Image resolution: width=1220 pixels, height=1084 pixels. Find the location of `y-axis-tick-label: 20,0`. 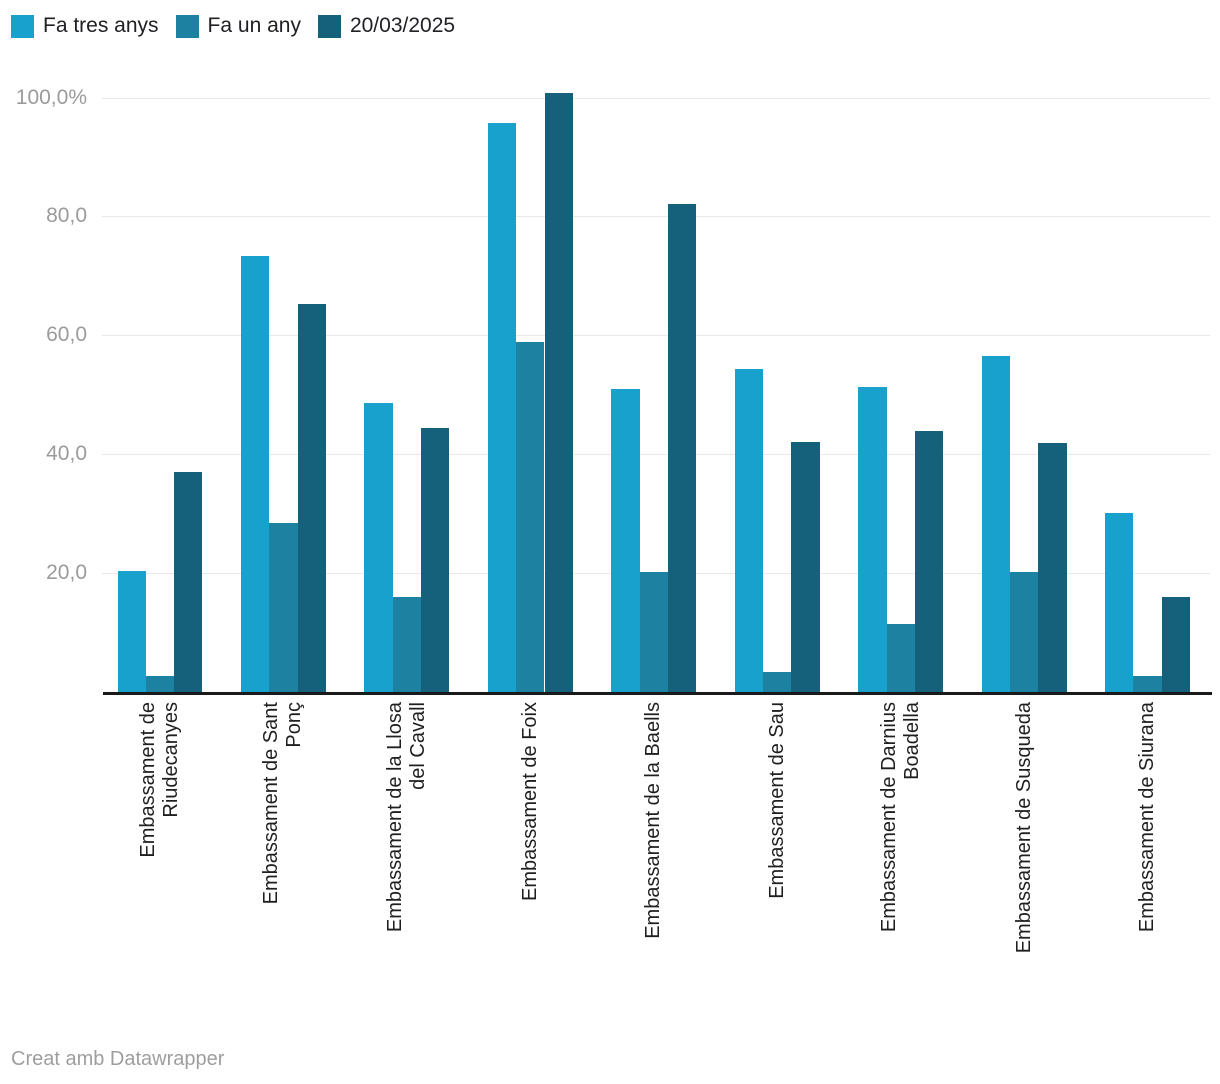

y-axis-tick-label: 20,0 is located at coordinates (66, 573).